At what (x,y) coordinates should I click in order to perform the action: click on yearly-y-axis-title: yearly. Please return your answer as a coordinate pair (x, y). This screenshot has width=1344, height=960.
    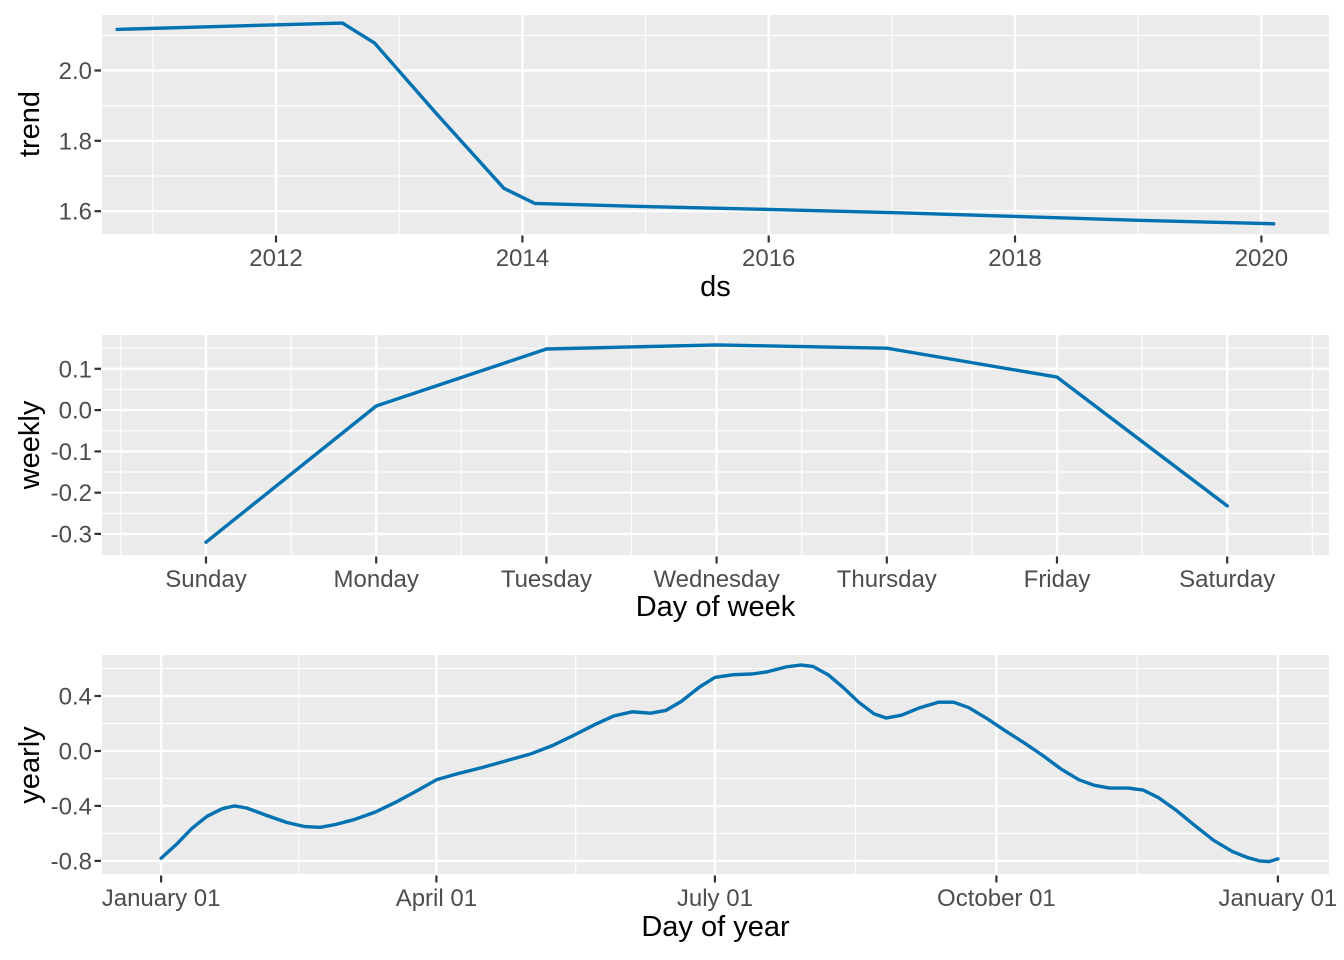
    Looking at the image, I should click on (30, 765).